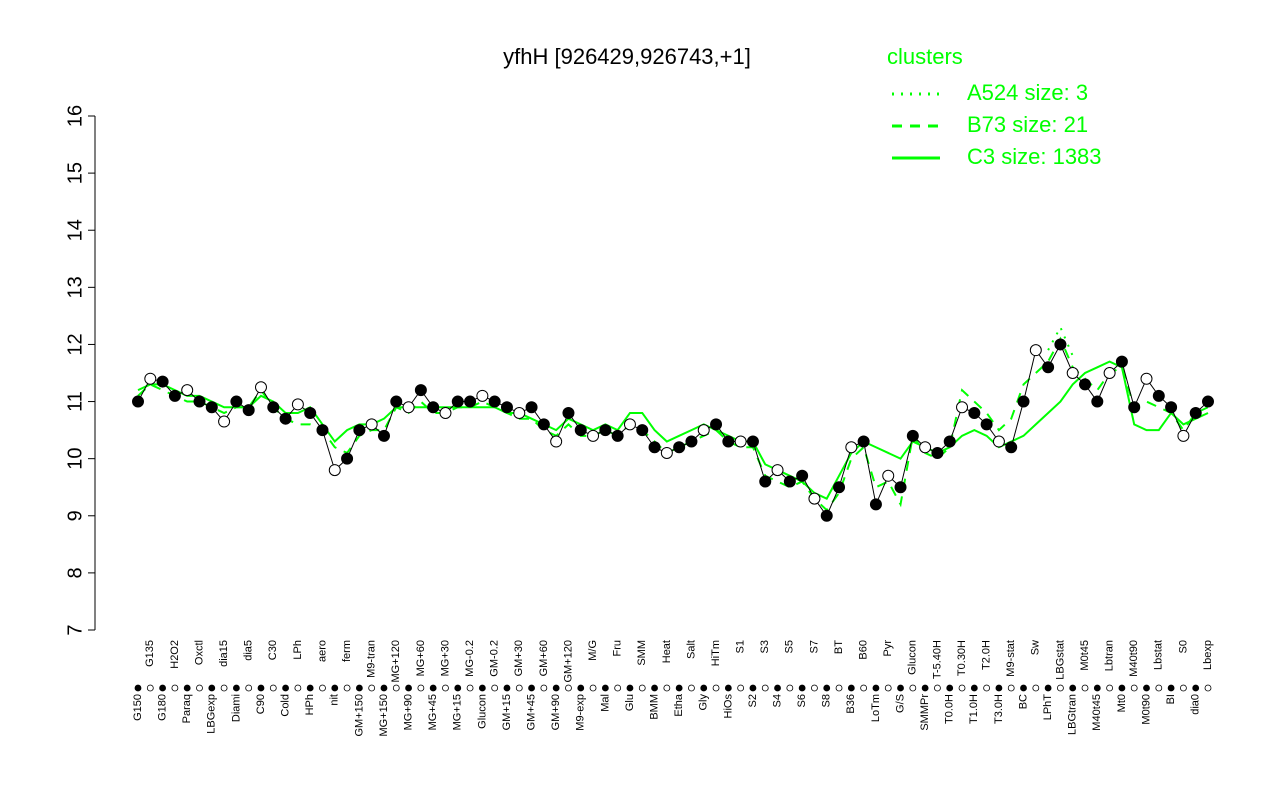  Describe the element at coordinates (75, 572) in the screenshot. I see `y-tick-label: 8` at that location.